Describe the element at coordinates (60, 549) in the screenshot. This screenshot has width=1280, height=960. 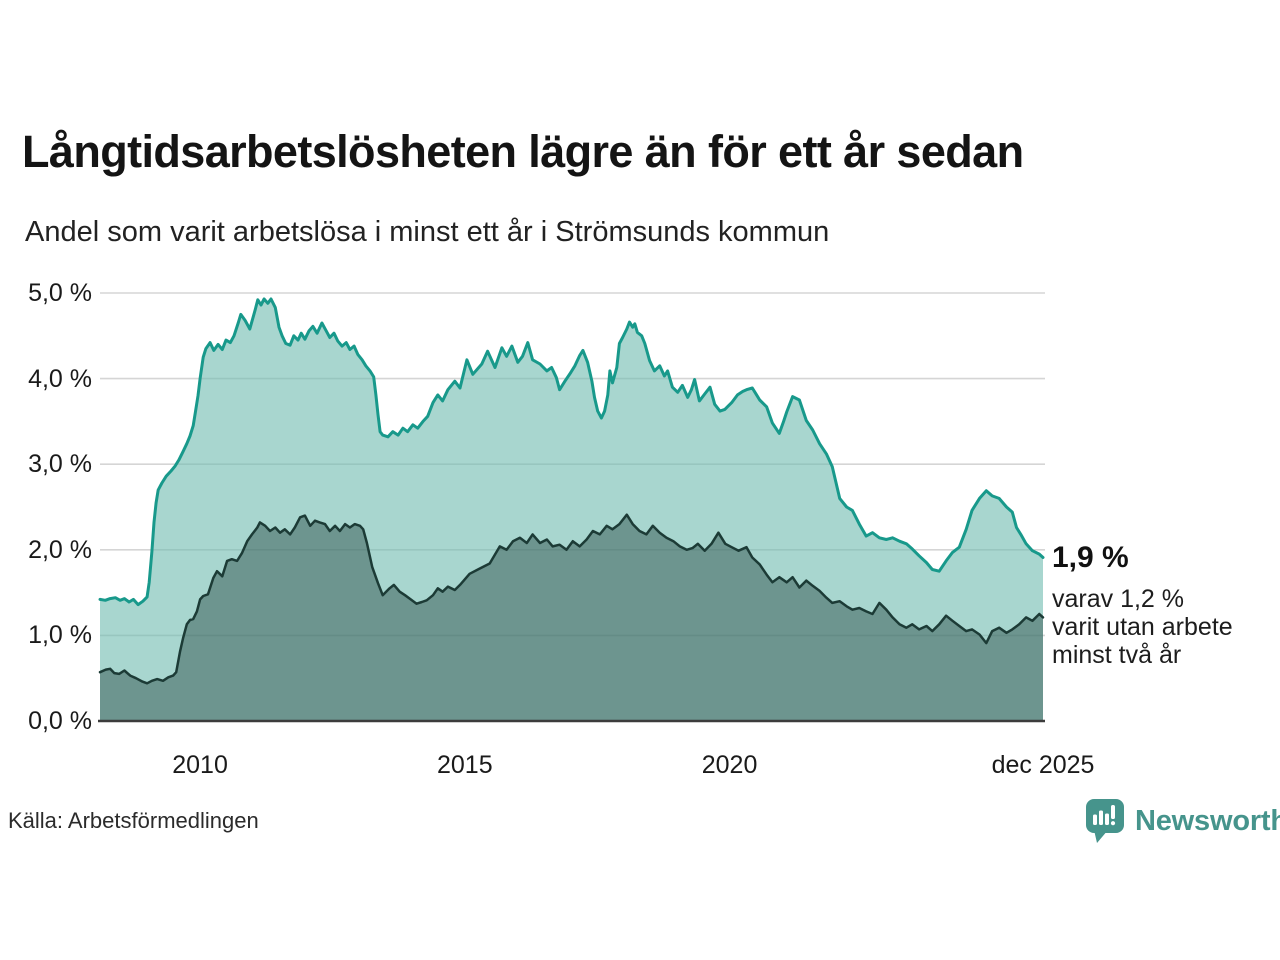
I see `y-tick-label: 2,0 %` at that location.